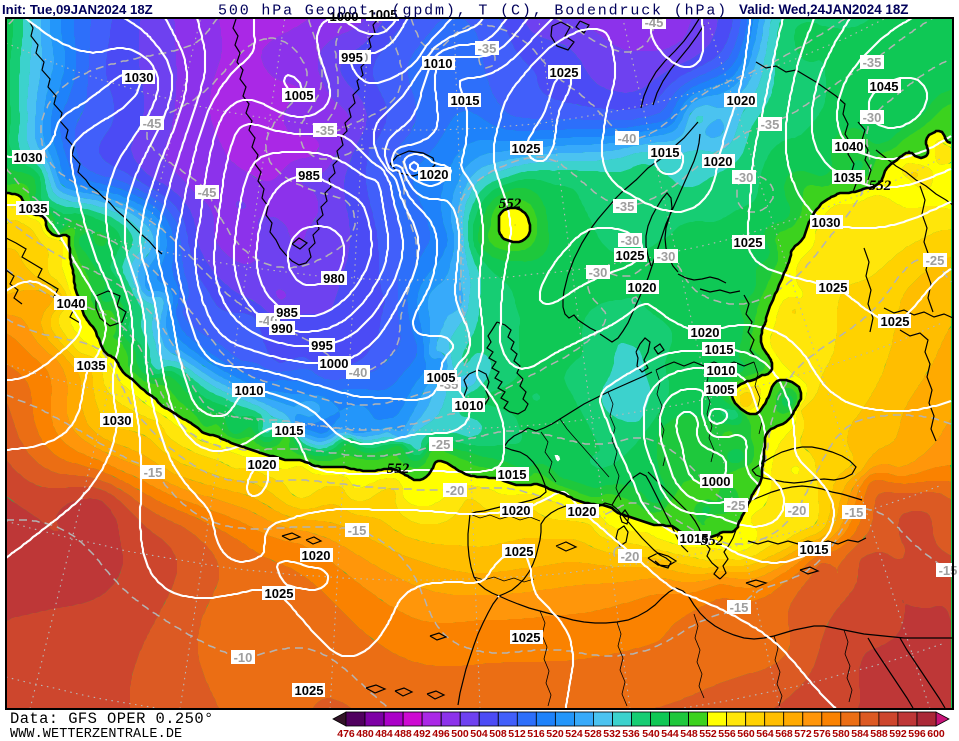 The width and height of the screenshot is (959, 741). I want to click on svg-text: 592, so click(898, 734).